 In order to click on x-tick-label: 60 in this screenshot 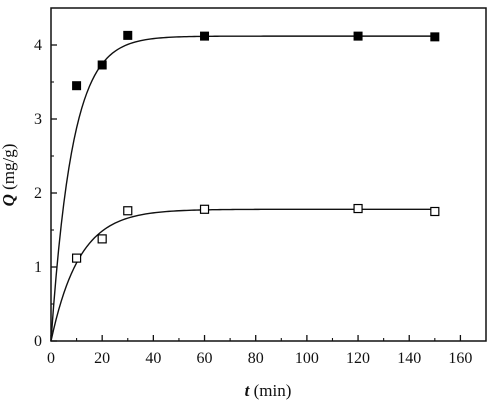, I will do `click(205, 358)`.